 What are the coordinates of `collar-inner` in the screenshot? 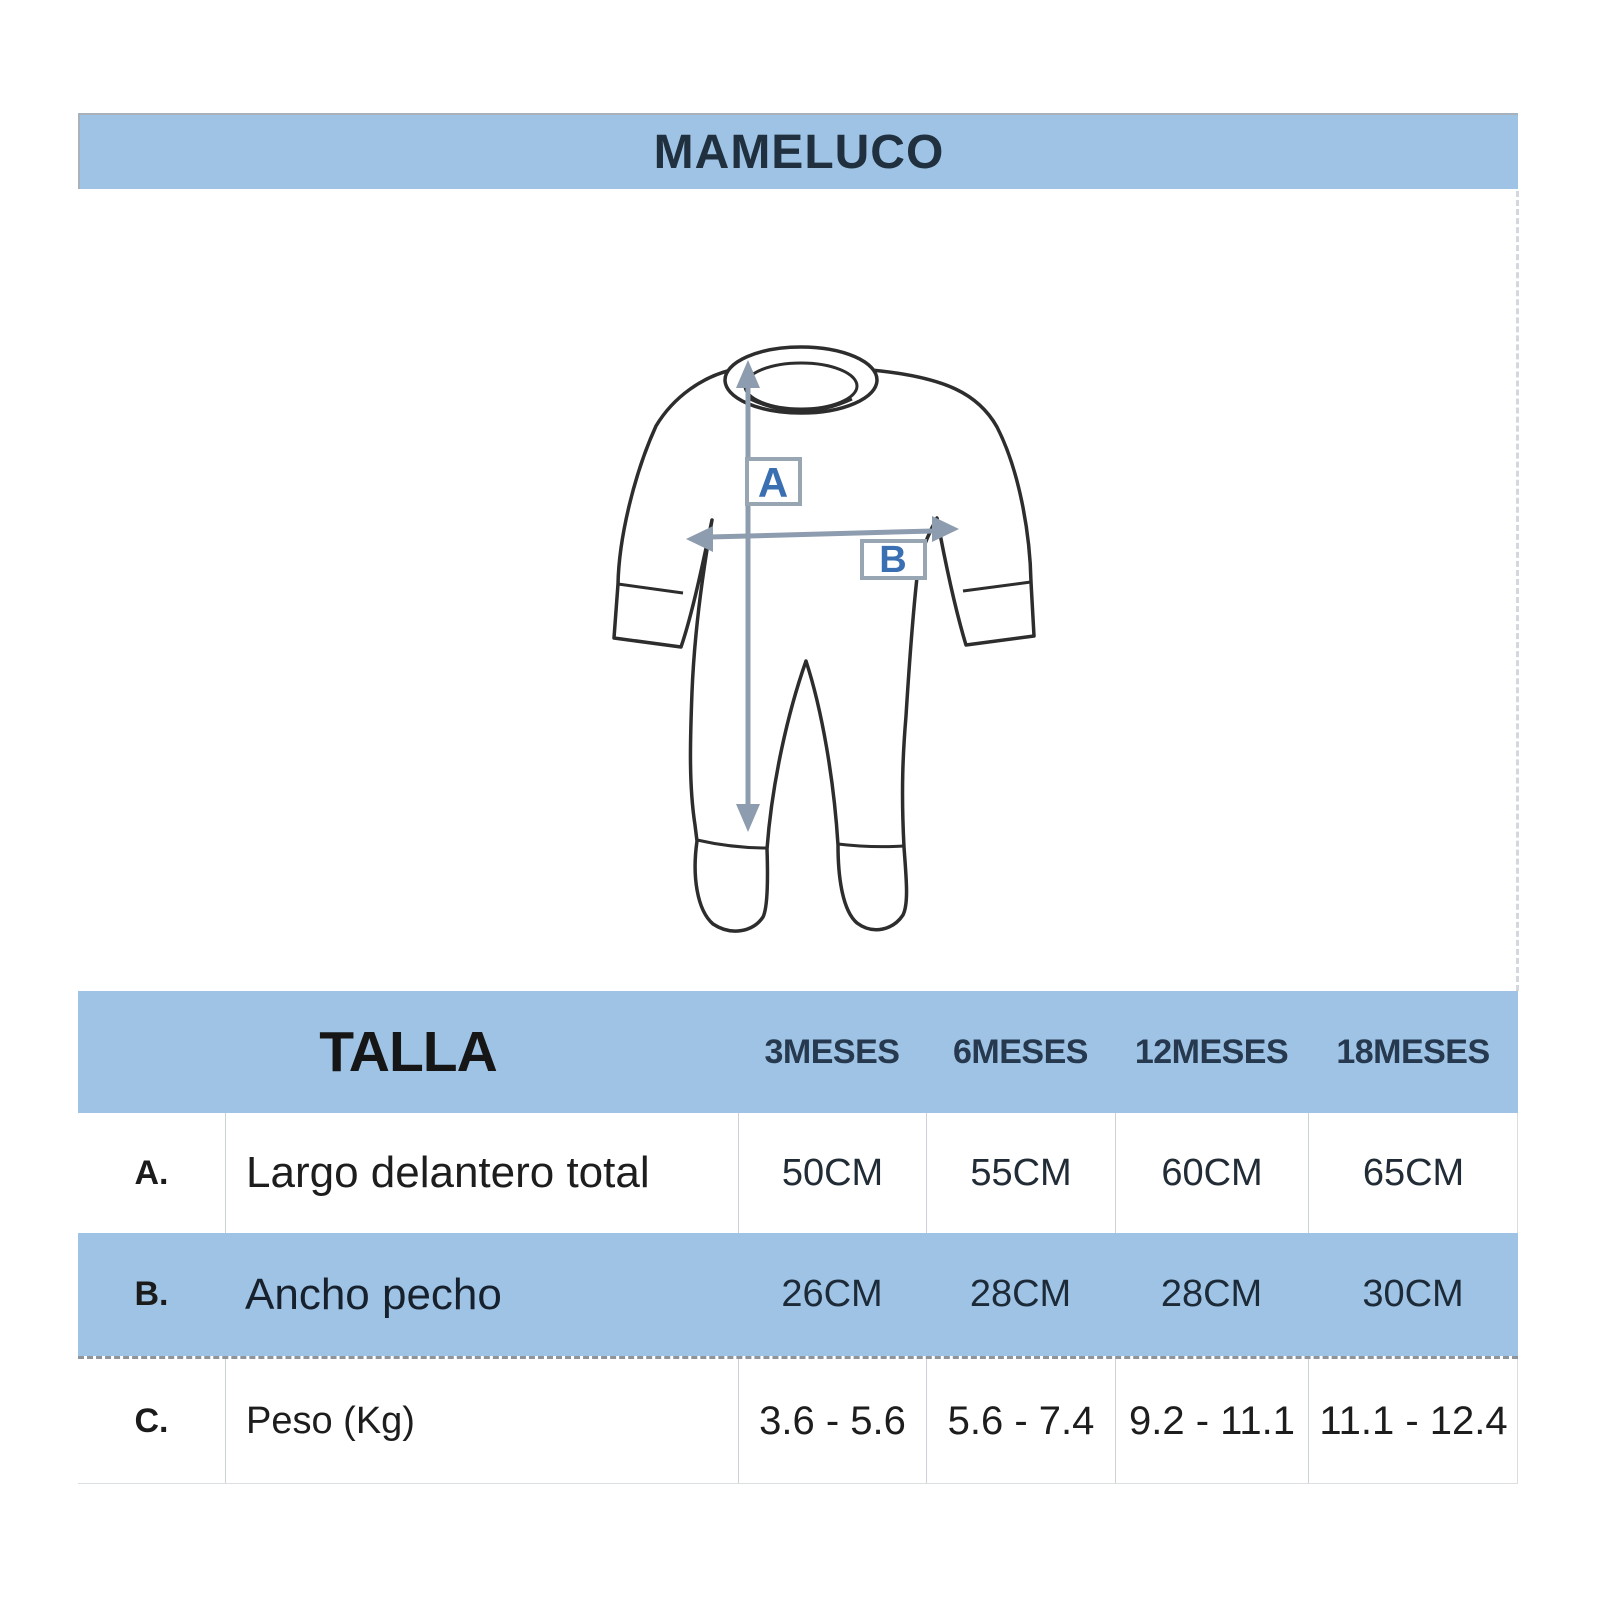 It's located at (801, 386).